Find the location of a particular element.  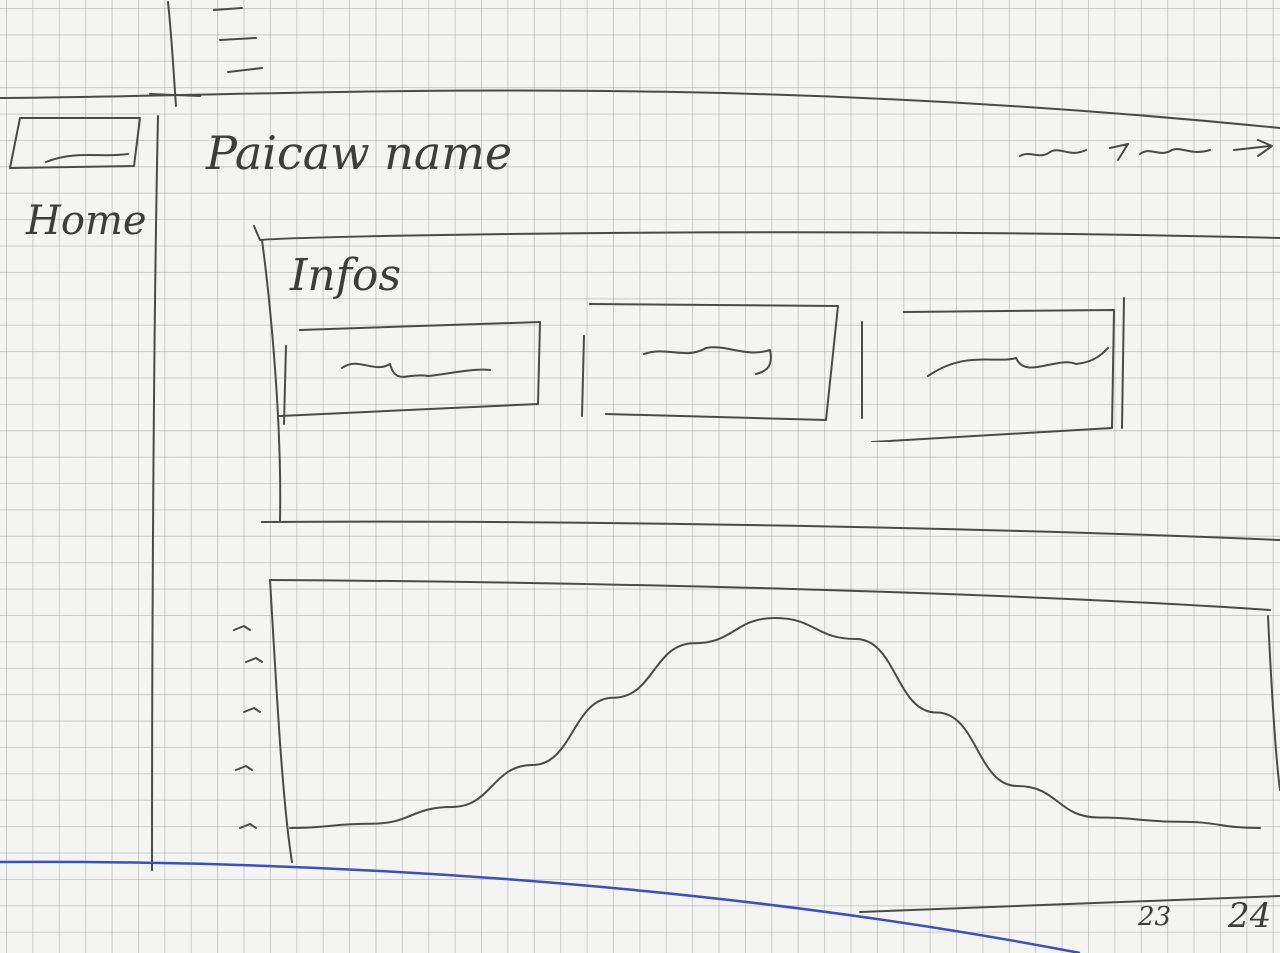

infos-bottom-border is located at coordinates (770, 530).